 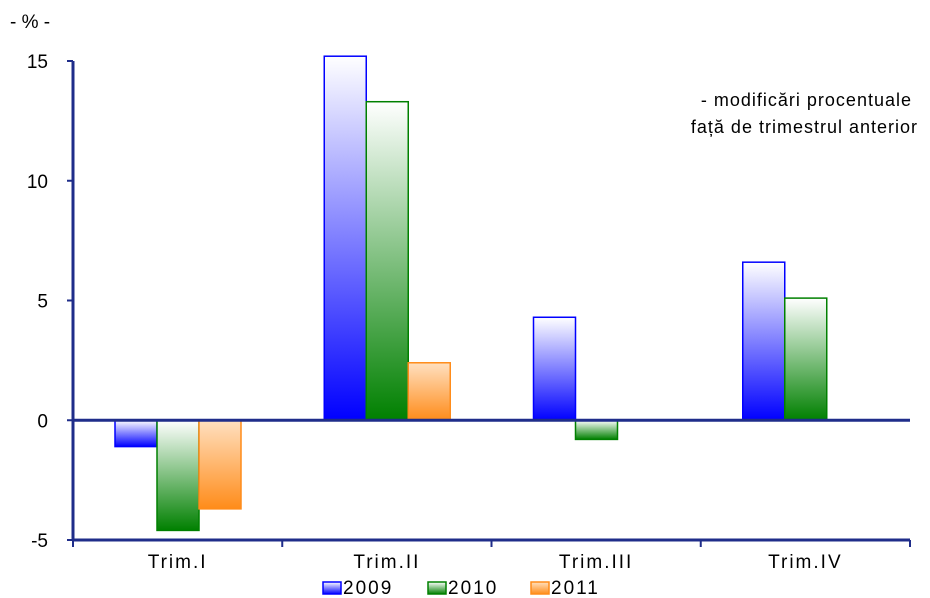 What do you see at coordinates (806, 359) in the screenshot?
I see `bar-2010-Trim.IV` at bounding box center [806, 359].